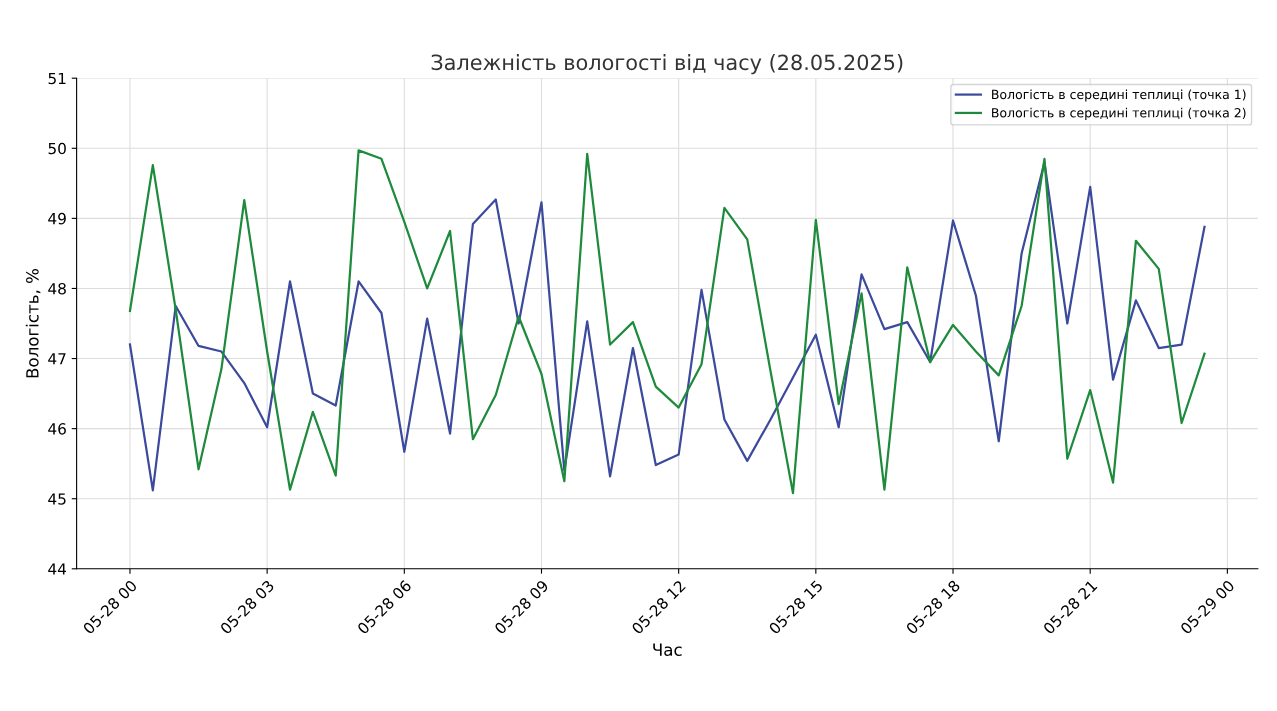  What do you see at coordinates (57, 499) in the screenshot?
I see `y-tick-label: 45` at bounding box center [57, 499].